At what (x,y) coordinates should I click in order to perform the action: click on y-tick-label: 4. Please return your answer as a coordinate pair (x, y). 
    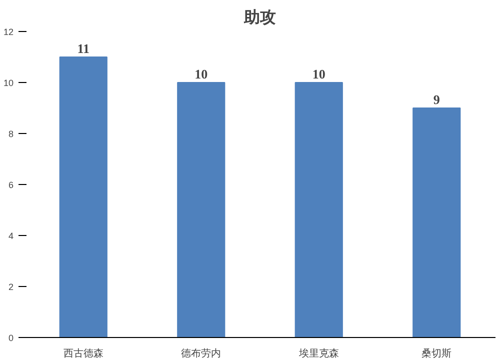
    Looking at the image, I should click on (11, 236).